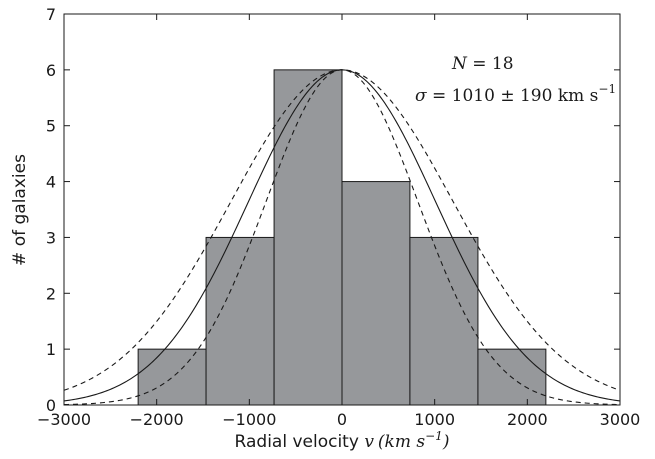 This screenshot has height=459, width=655. What do you see at coordinates (527, 419) in the screenshot?
I see `x-tick-label: 2000` at bounding box center [527, 419].